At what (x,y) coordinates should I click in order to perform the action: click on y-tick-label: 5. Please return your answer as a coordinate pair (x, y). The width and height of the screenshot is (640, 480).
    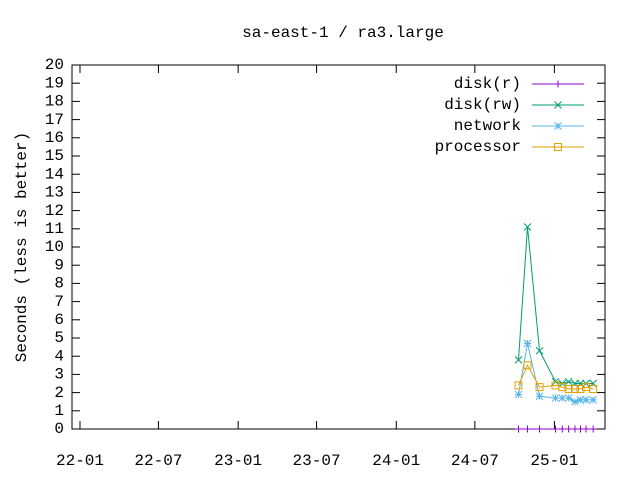
    Looking at the image, I should click on (59, 338).